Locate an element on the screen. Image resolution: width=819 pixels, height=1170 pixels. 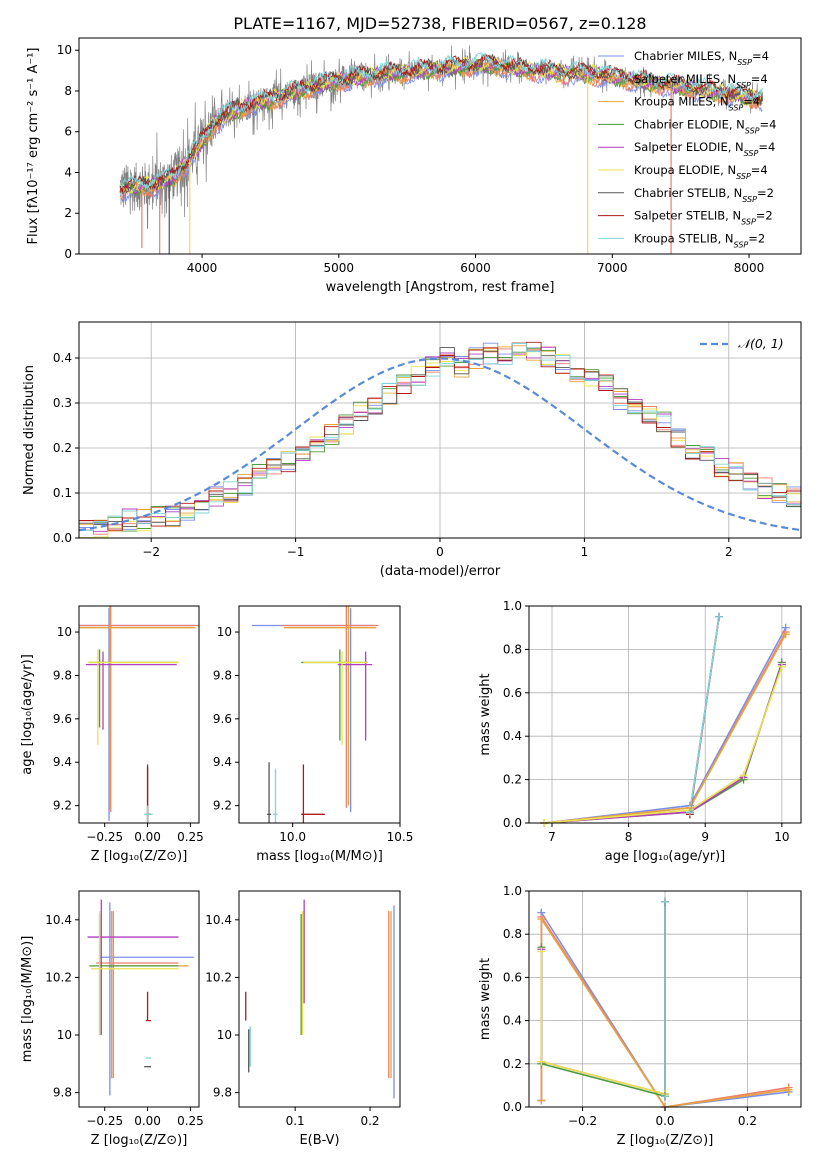
gaussian-curve is located at coordinates (440, 444).